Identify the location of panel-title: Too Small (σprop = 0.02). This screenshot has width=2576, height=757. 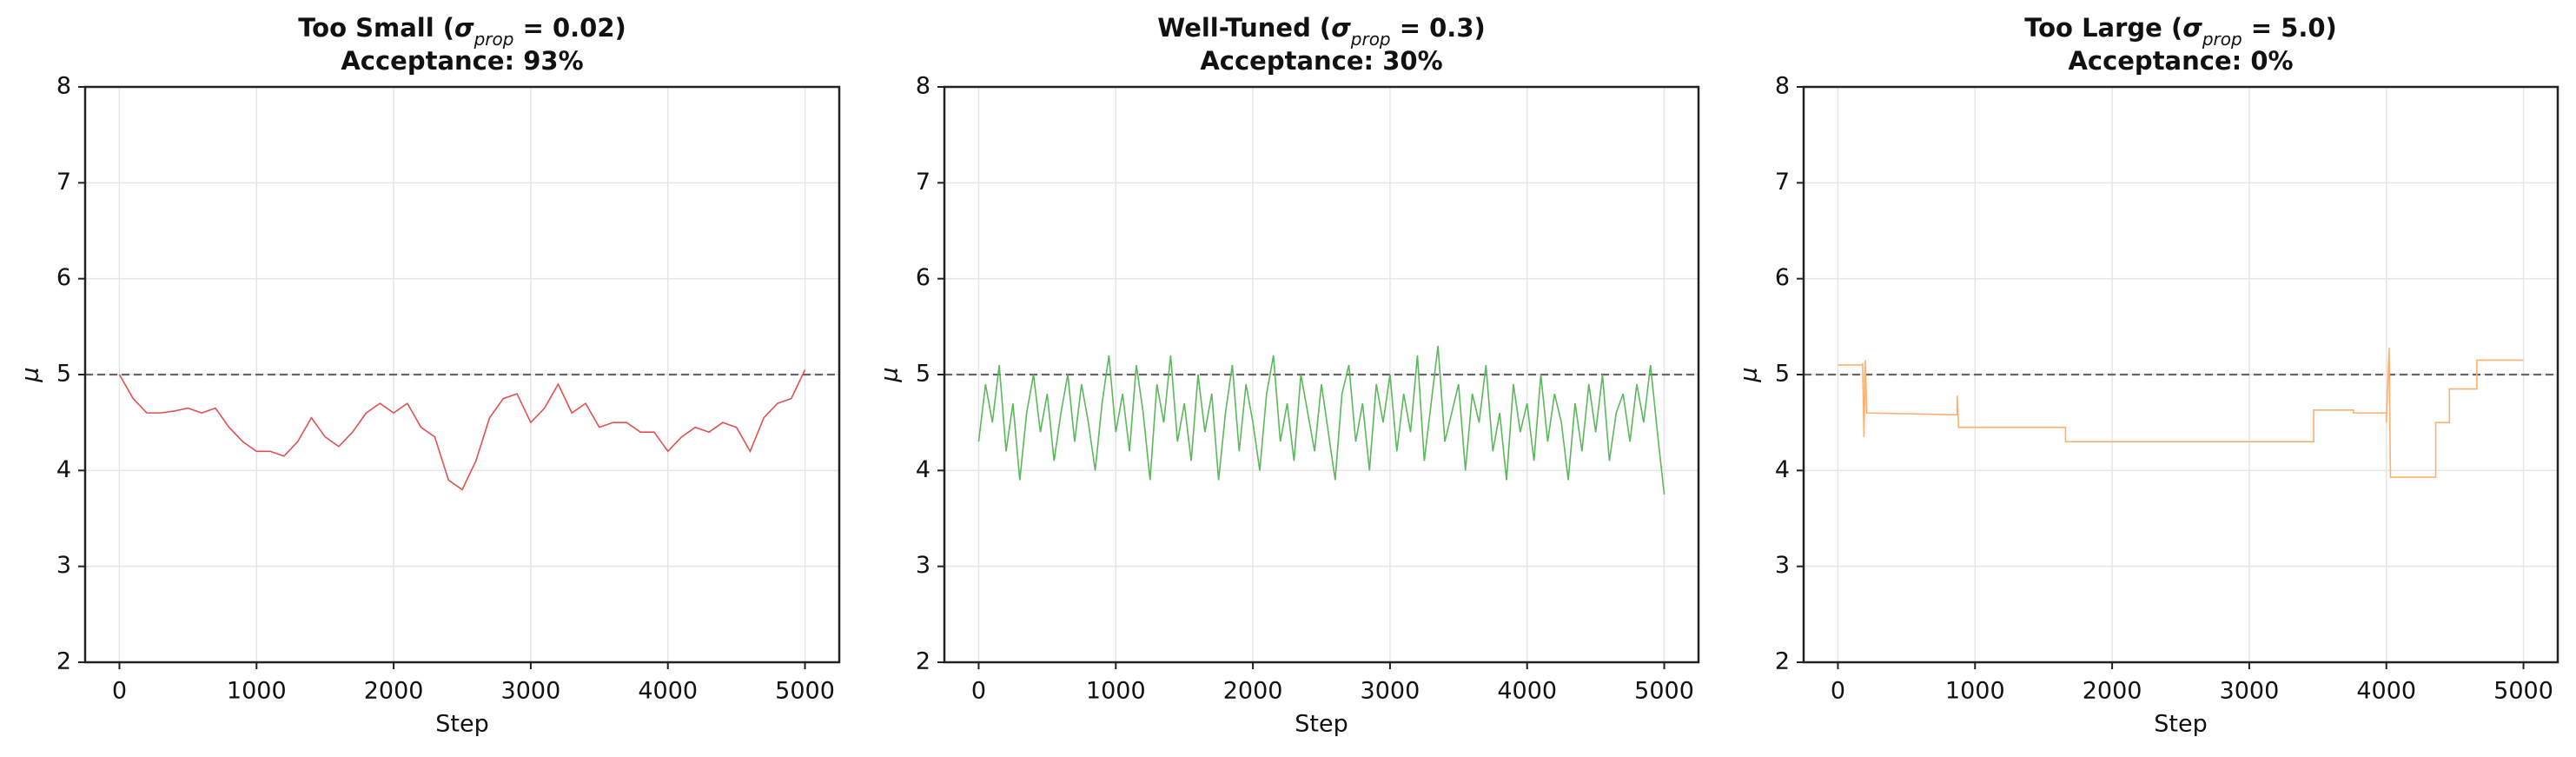
(462, 31).